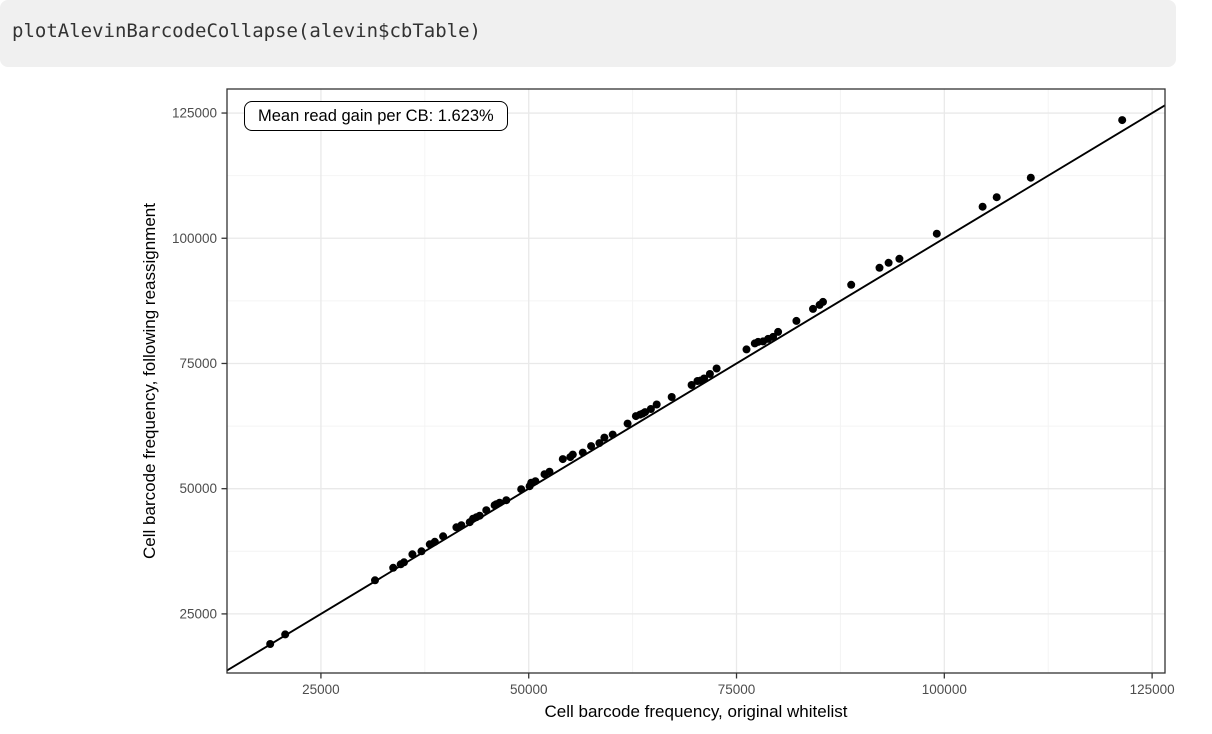 This screenshot has height=734, width=1212. What do you see at coordinates (737, 689) in the screenshot?
I see `x-tick-label: 75000` at bounding box center [737, 689].